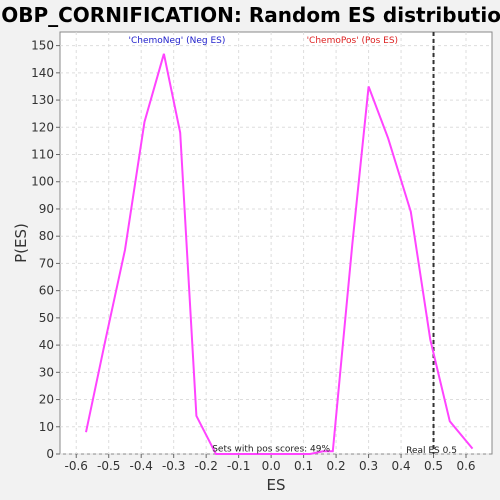  I want to click on chart-annotation: 'ChemoNeg' (Neg ES), so click(177, 41).